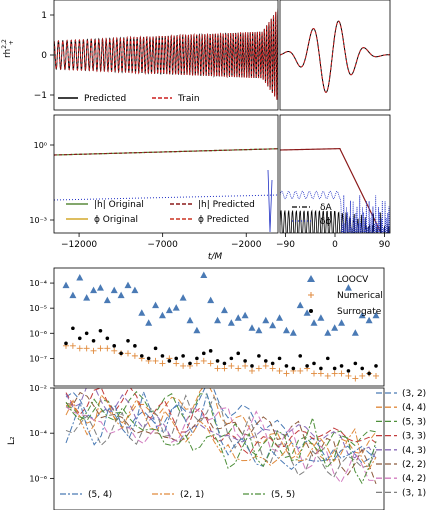  What do you see at coordinates (166, 197) in the screenshot?
I see `delta-phi-line` at bounding box center [166, 197].